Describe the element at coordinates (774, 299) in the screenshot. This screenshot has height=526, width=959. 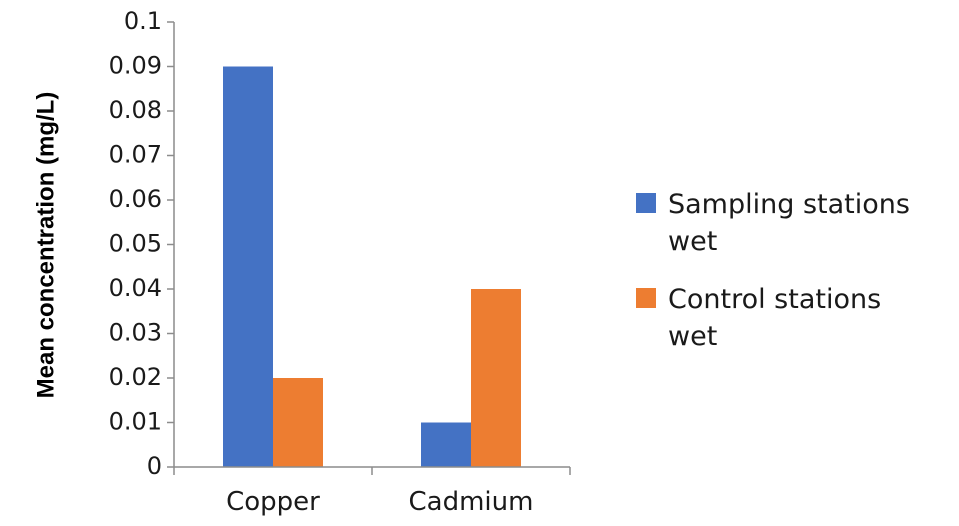
I see `legend-label: Control stations` at that location.